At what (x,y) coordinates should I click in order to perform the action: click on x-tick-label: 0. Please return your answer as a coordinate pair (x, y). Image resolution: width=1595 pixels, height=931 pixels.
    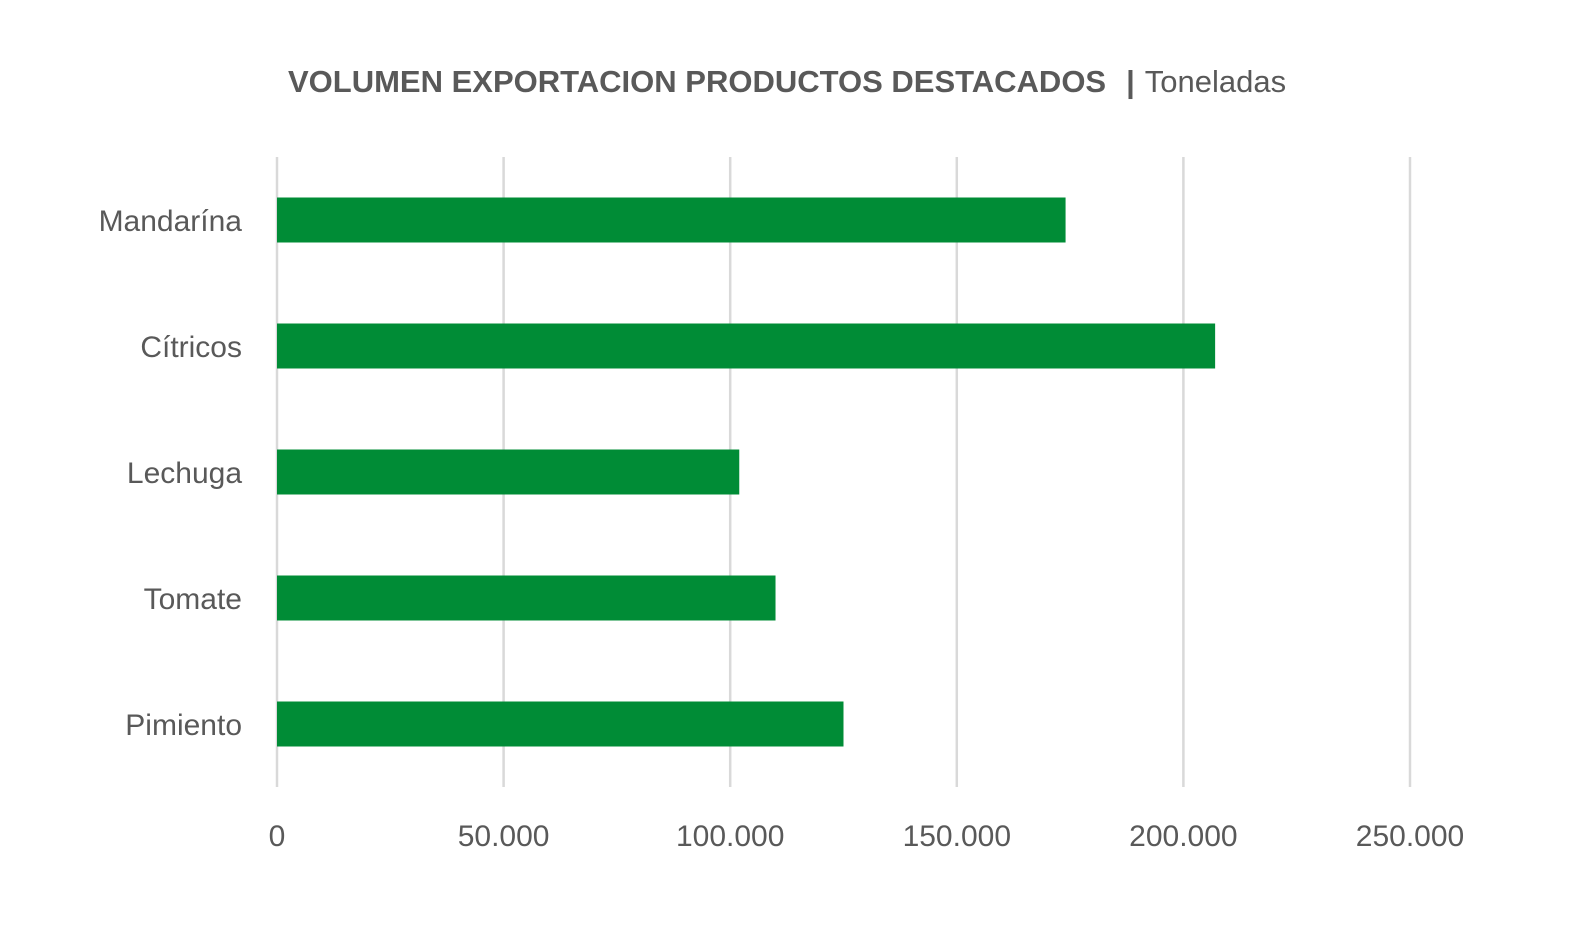
    Looking at the image, I should click on (277, 836).